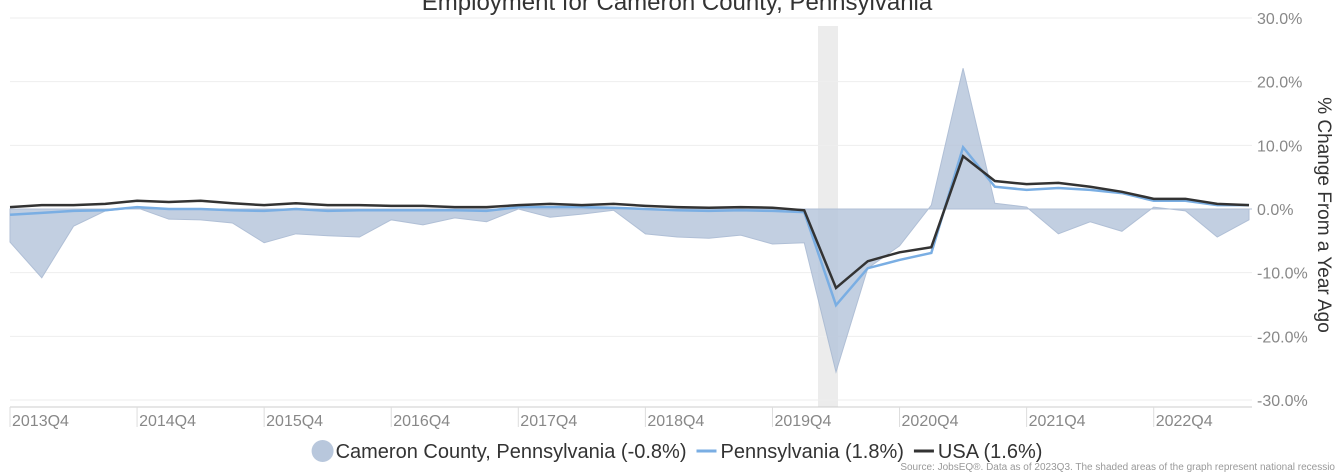  I want to click on x-tick-label: 2016Q4, so click(421, 421).